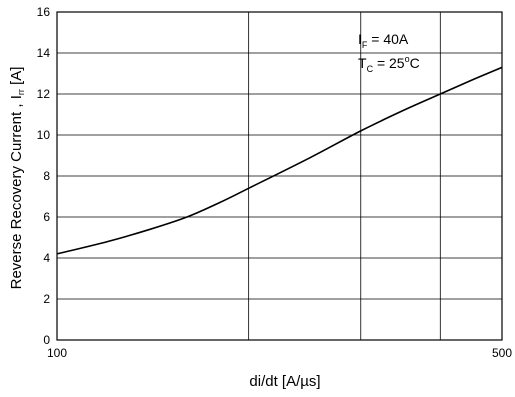  I want to click on y-tick-label: 0, so click(46, 340).